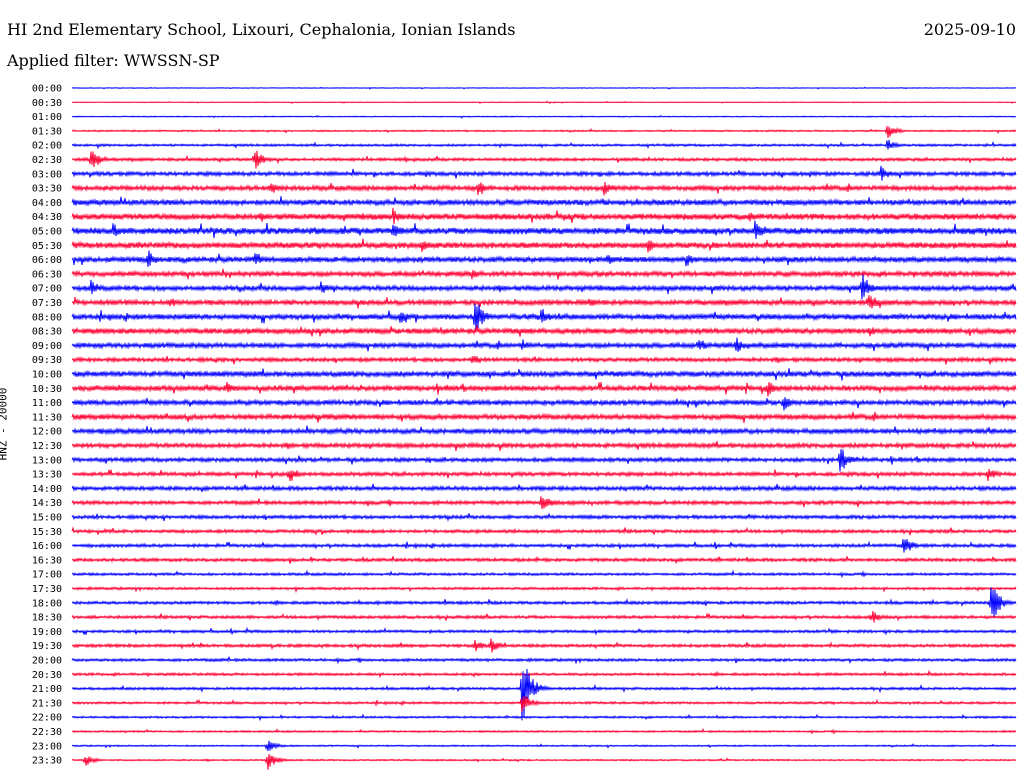  I want to click on row-time-label: 19:00, so click(47, 632).